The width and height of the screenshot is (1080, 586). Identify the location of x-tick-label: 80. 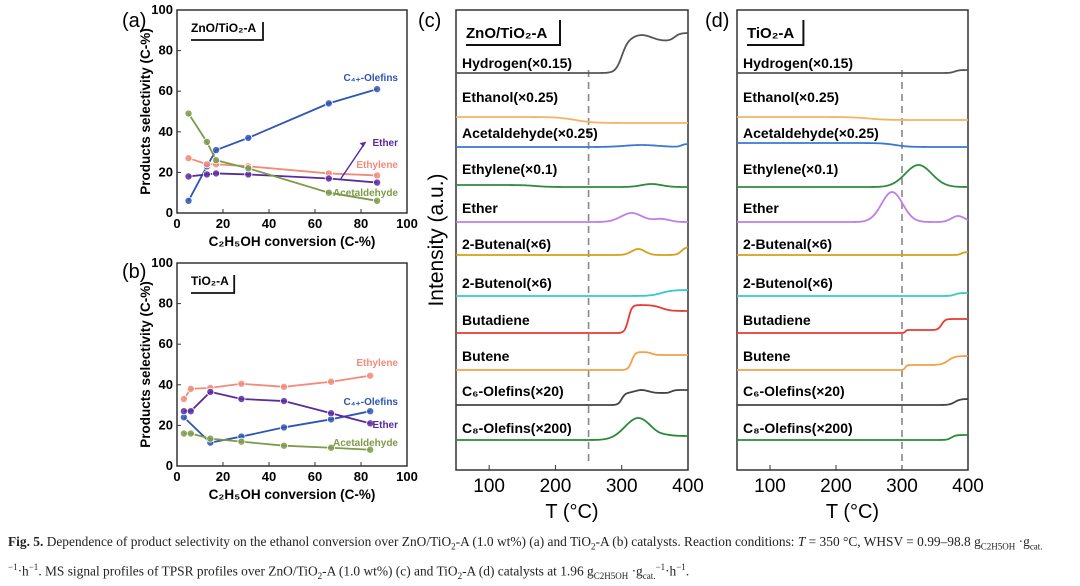
(361, 476).